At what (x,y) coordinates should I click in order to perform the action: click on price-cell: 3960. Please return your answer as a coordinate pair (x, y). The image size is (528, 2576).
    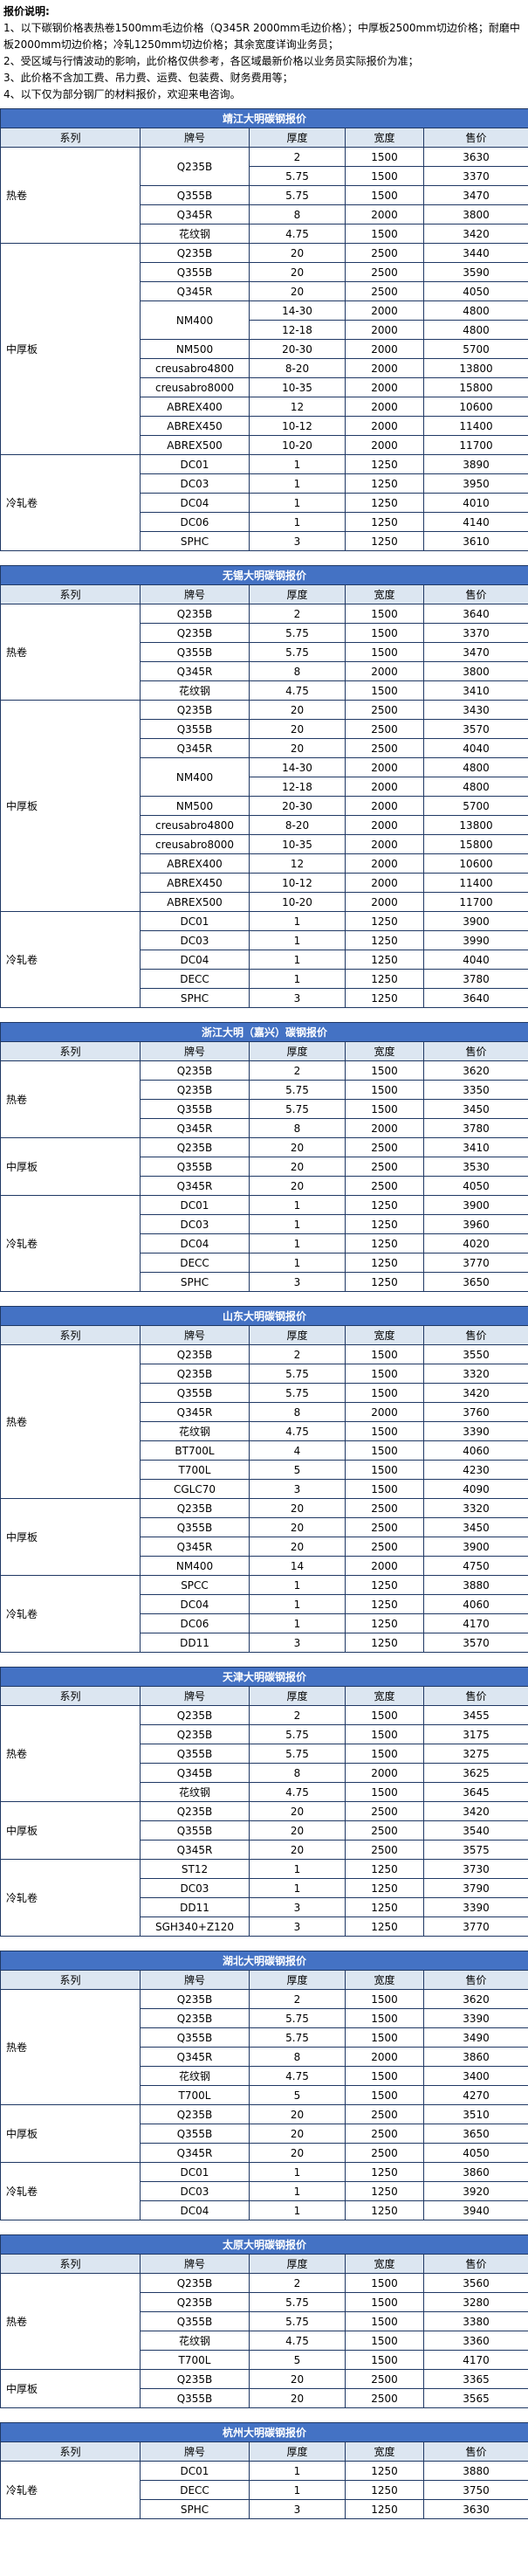
    Looking at the image, I should click on (475, 1224).